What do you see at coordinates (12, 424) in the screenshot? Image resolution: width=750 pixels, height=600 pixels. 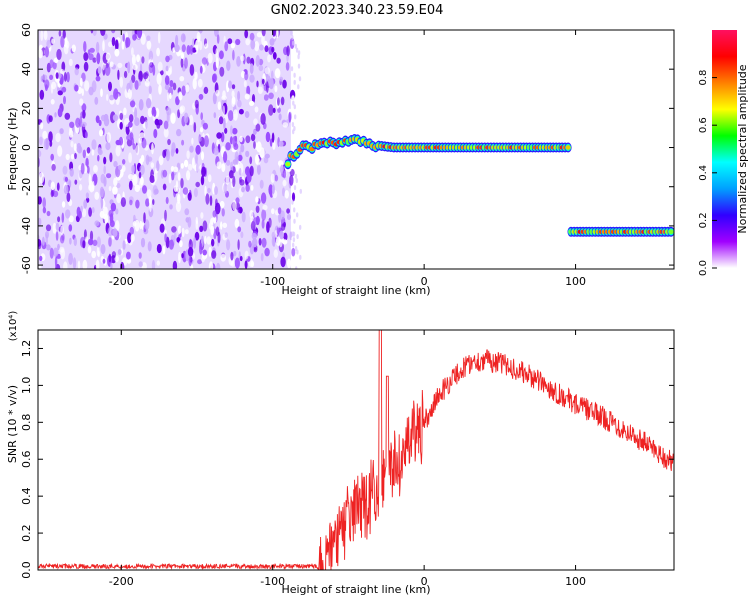 I see `snr-y-label: SNR (10 * v/v)` at bounding box center [12, 424].